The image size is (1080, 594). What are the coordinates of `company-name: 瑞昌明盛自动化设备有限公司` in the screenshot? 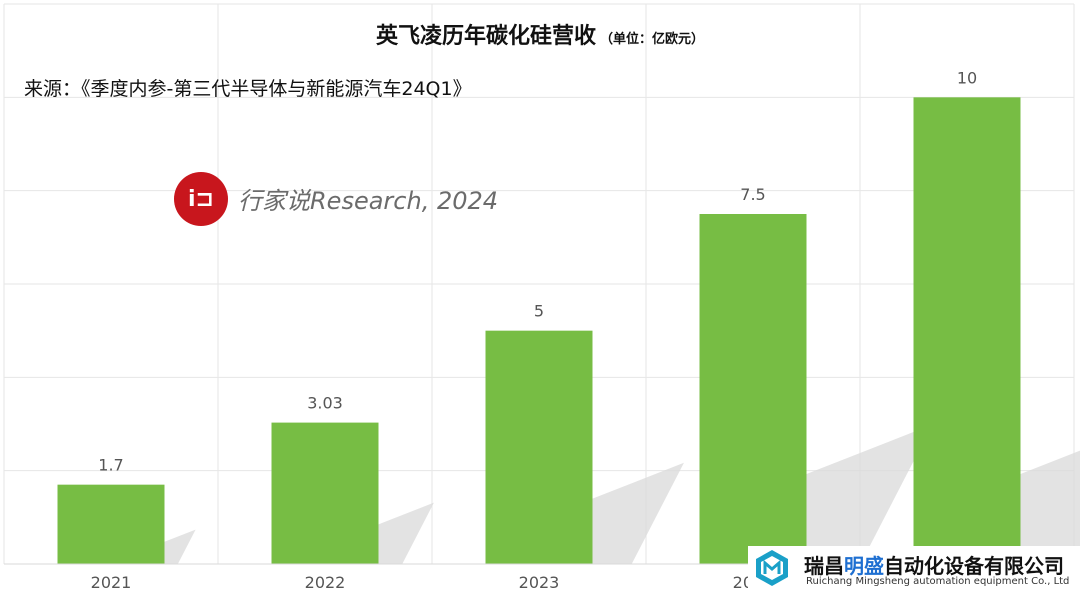 It's located at (934, 564).